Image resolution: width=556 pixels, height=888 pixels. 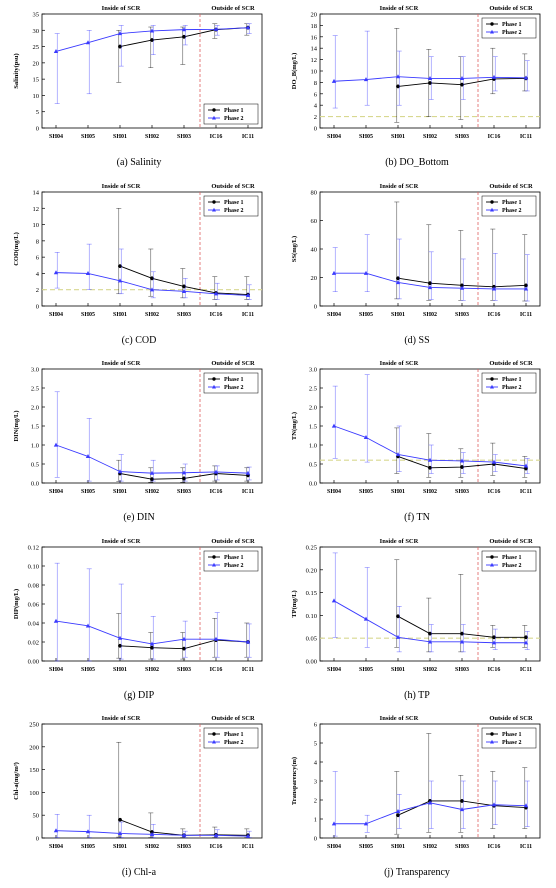 I want to click on y-tick-label: 0.25, so click(x=311, y=547).